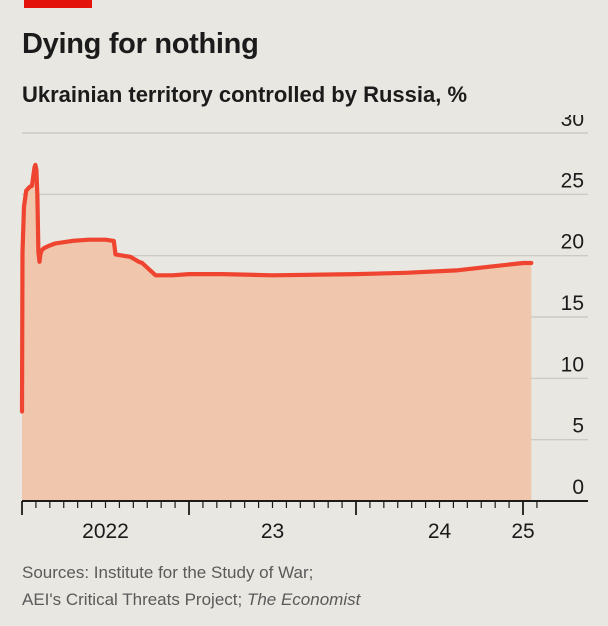  I want to click on y-tick-label-20: 20, so click(572, 242).